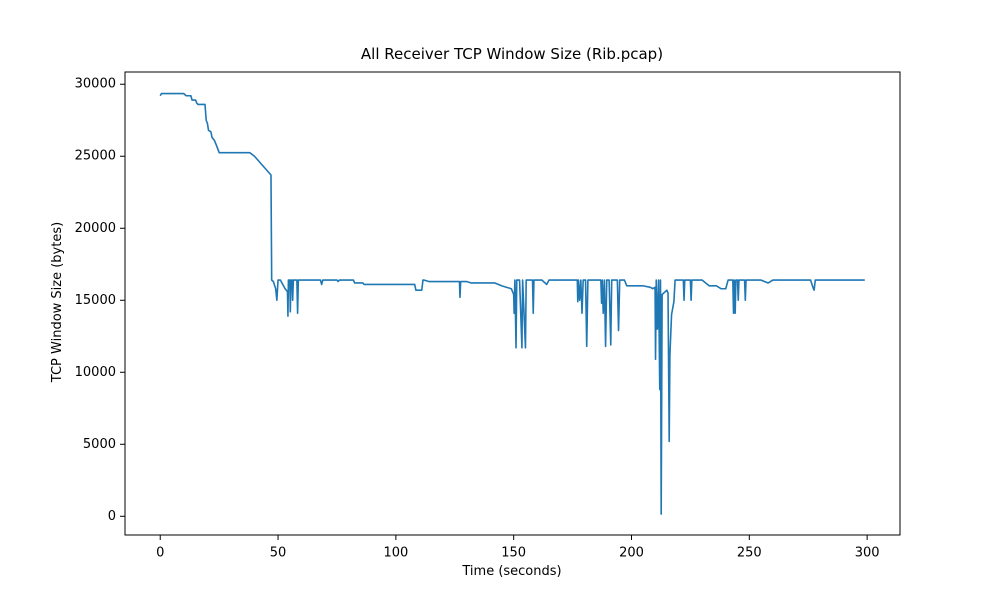  What do you see at coordinates (95, 84) in the screenshot?
I see `y-tick-label: 30000` at bounding box center [95, 84].